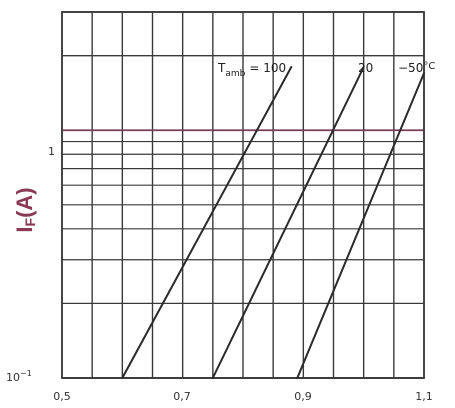 This screenshot has height=408, width=455. I want to click on y-tick-label-1: 1, so click(51, 151).